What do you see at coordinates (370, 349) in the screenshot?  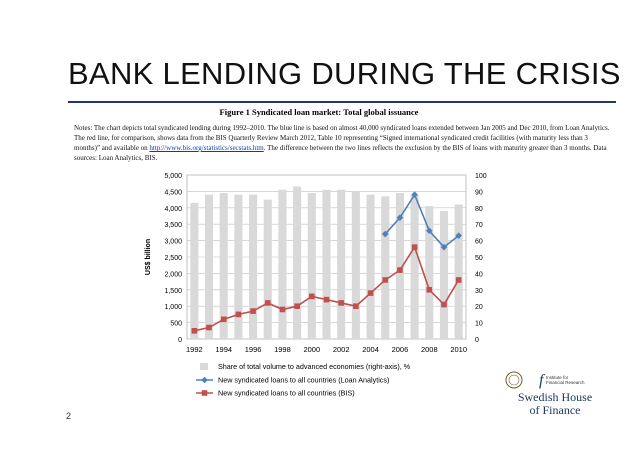 I see `x-tick-label: 2004` at bounding box center [370, 349].